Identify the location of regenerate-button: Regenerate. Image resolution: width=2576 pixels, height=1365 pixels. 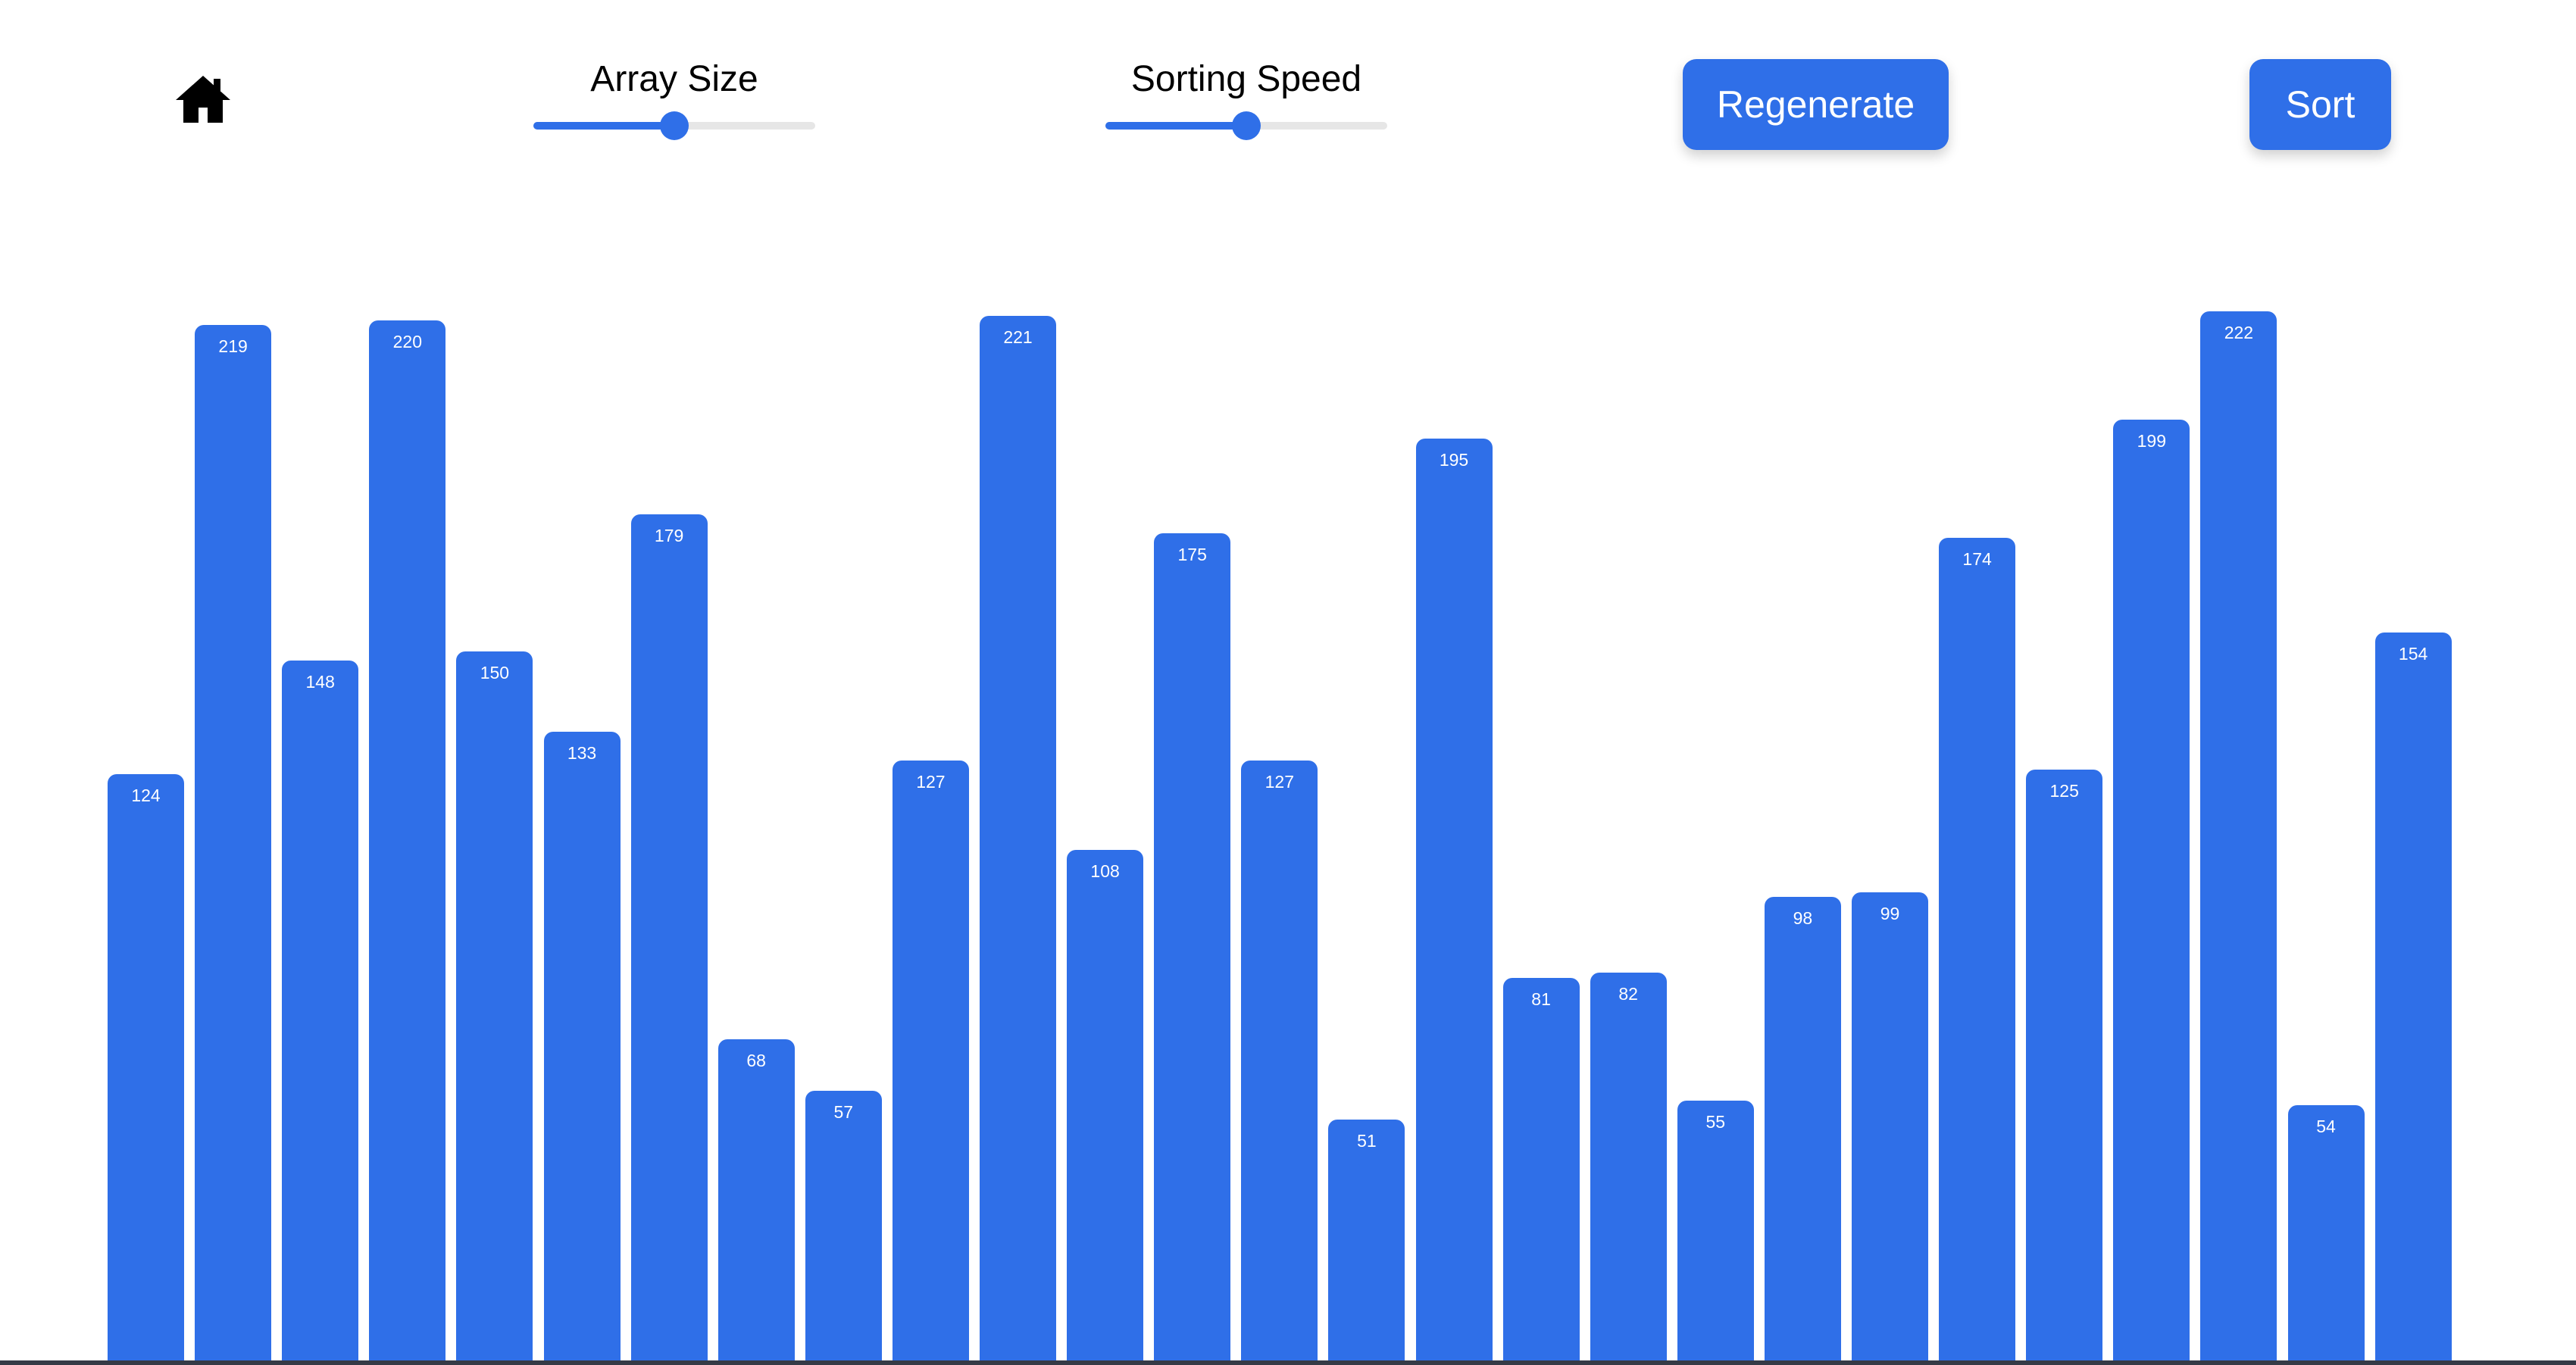
(1816, 104).